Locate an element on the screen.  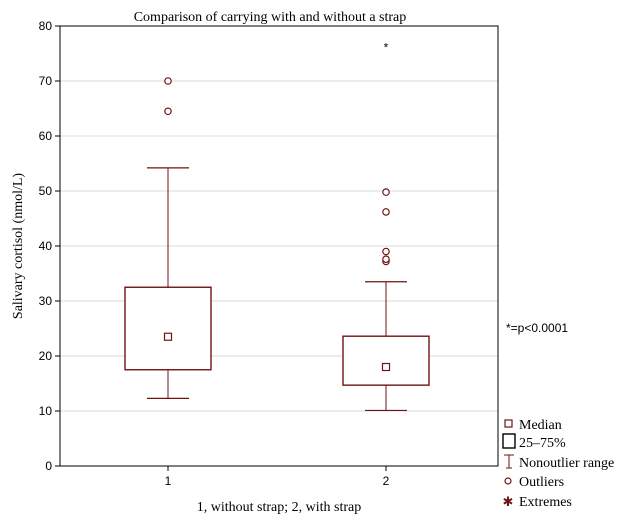
significance-annotation: *=p<0.0001 is located at coordinates (537, 328).